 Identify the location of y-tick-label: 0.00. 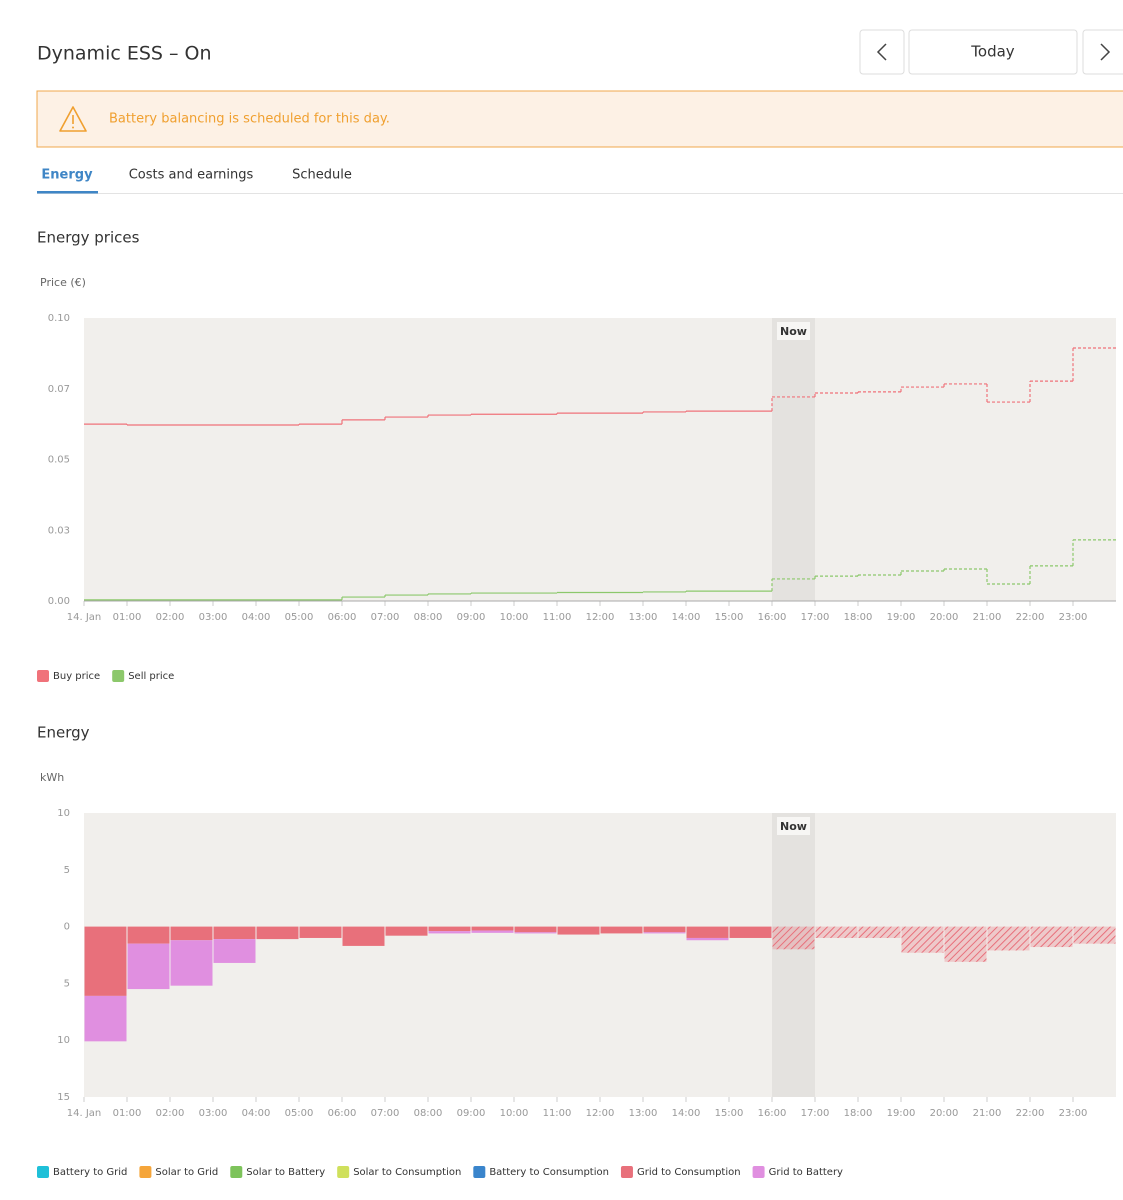
(59, 601).